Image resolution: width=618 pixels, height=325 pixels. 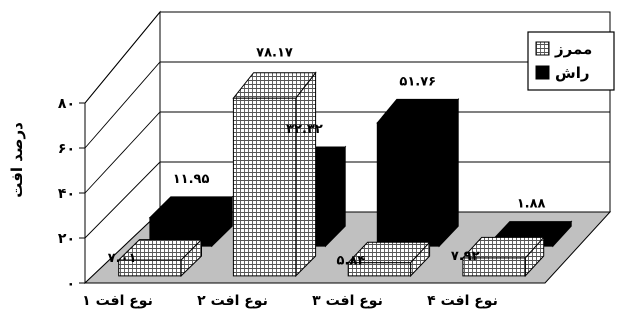 What do you see at coordinates (66, 104) in the screenshot?
I see `y-tick-label: ۸۰` at bounding box center [66, 104].